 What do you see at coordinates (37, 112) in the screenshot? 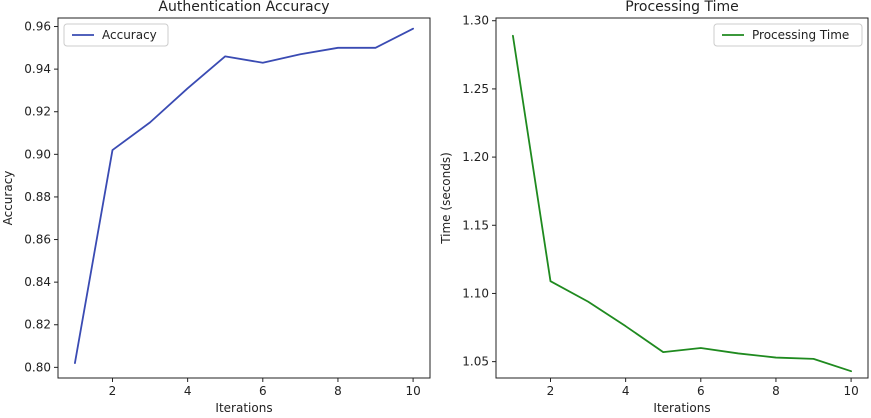
I see `accuracy-y-tick-label: 0.92` at bounding box center [37, 112].